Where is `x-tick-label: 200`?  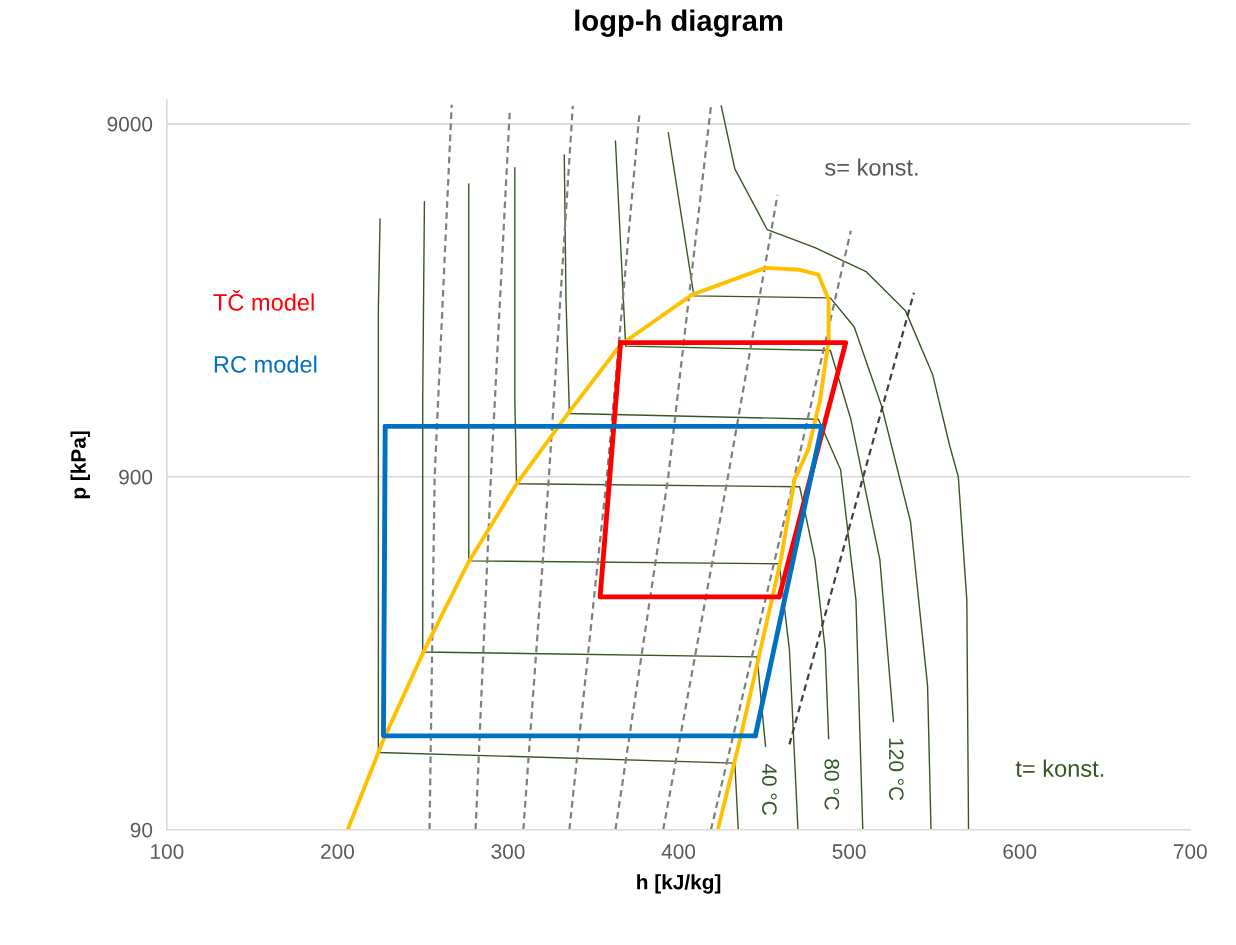 x-tick-label: 200 is located at coordinates (337, 851).